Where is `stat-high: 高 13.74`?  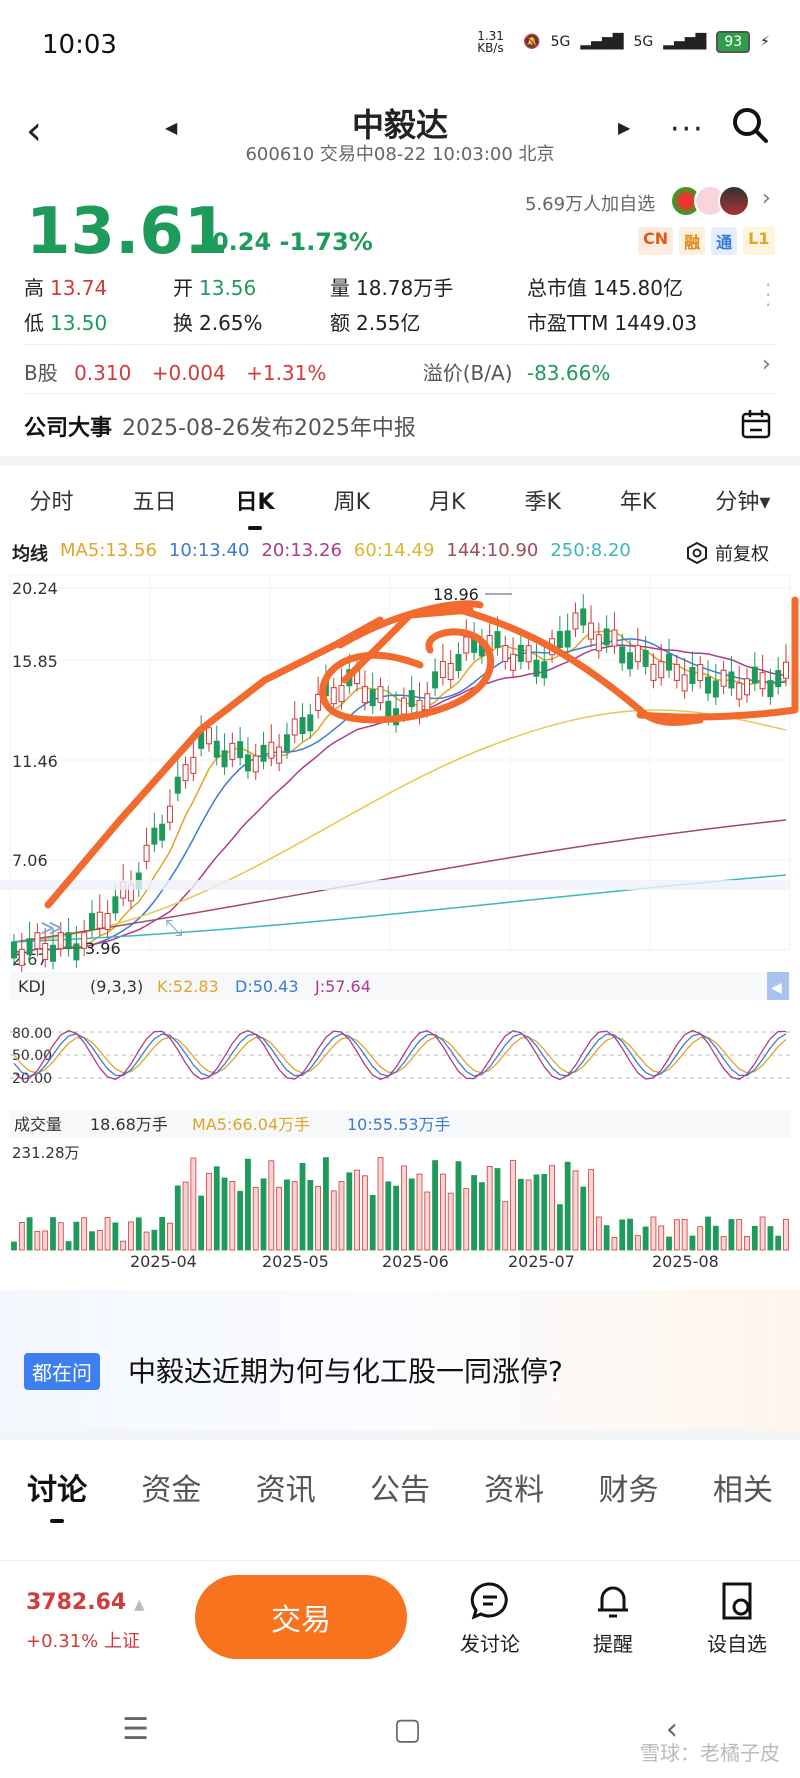 stat-high: 高 13.74 is located at coordinates (66, 288).